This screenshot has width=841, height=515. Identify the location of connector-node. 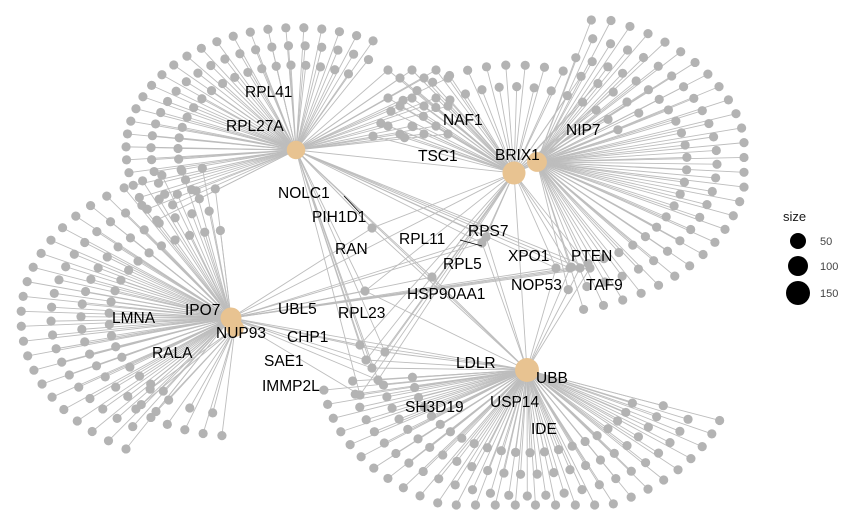
(366, 360).